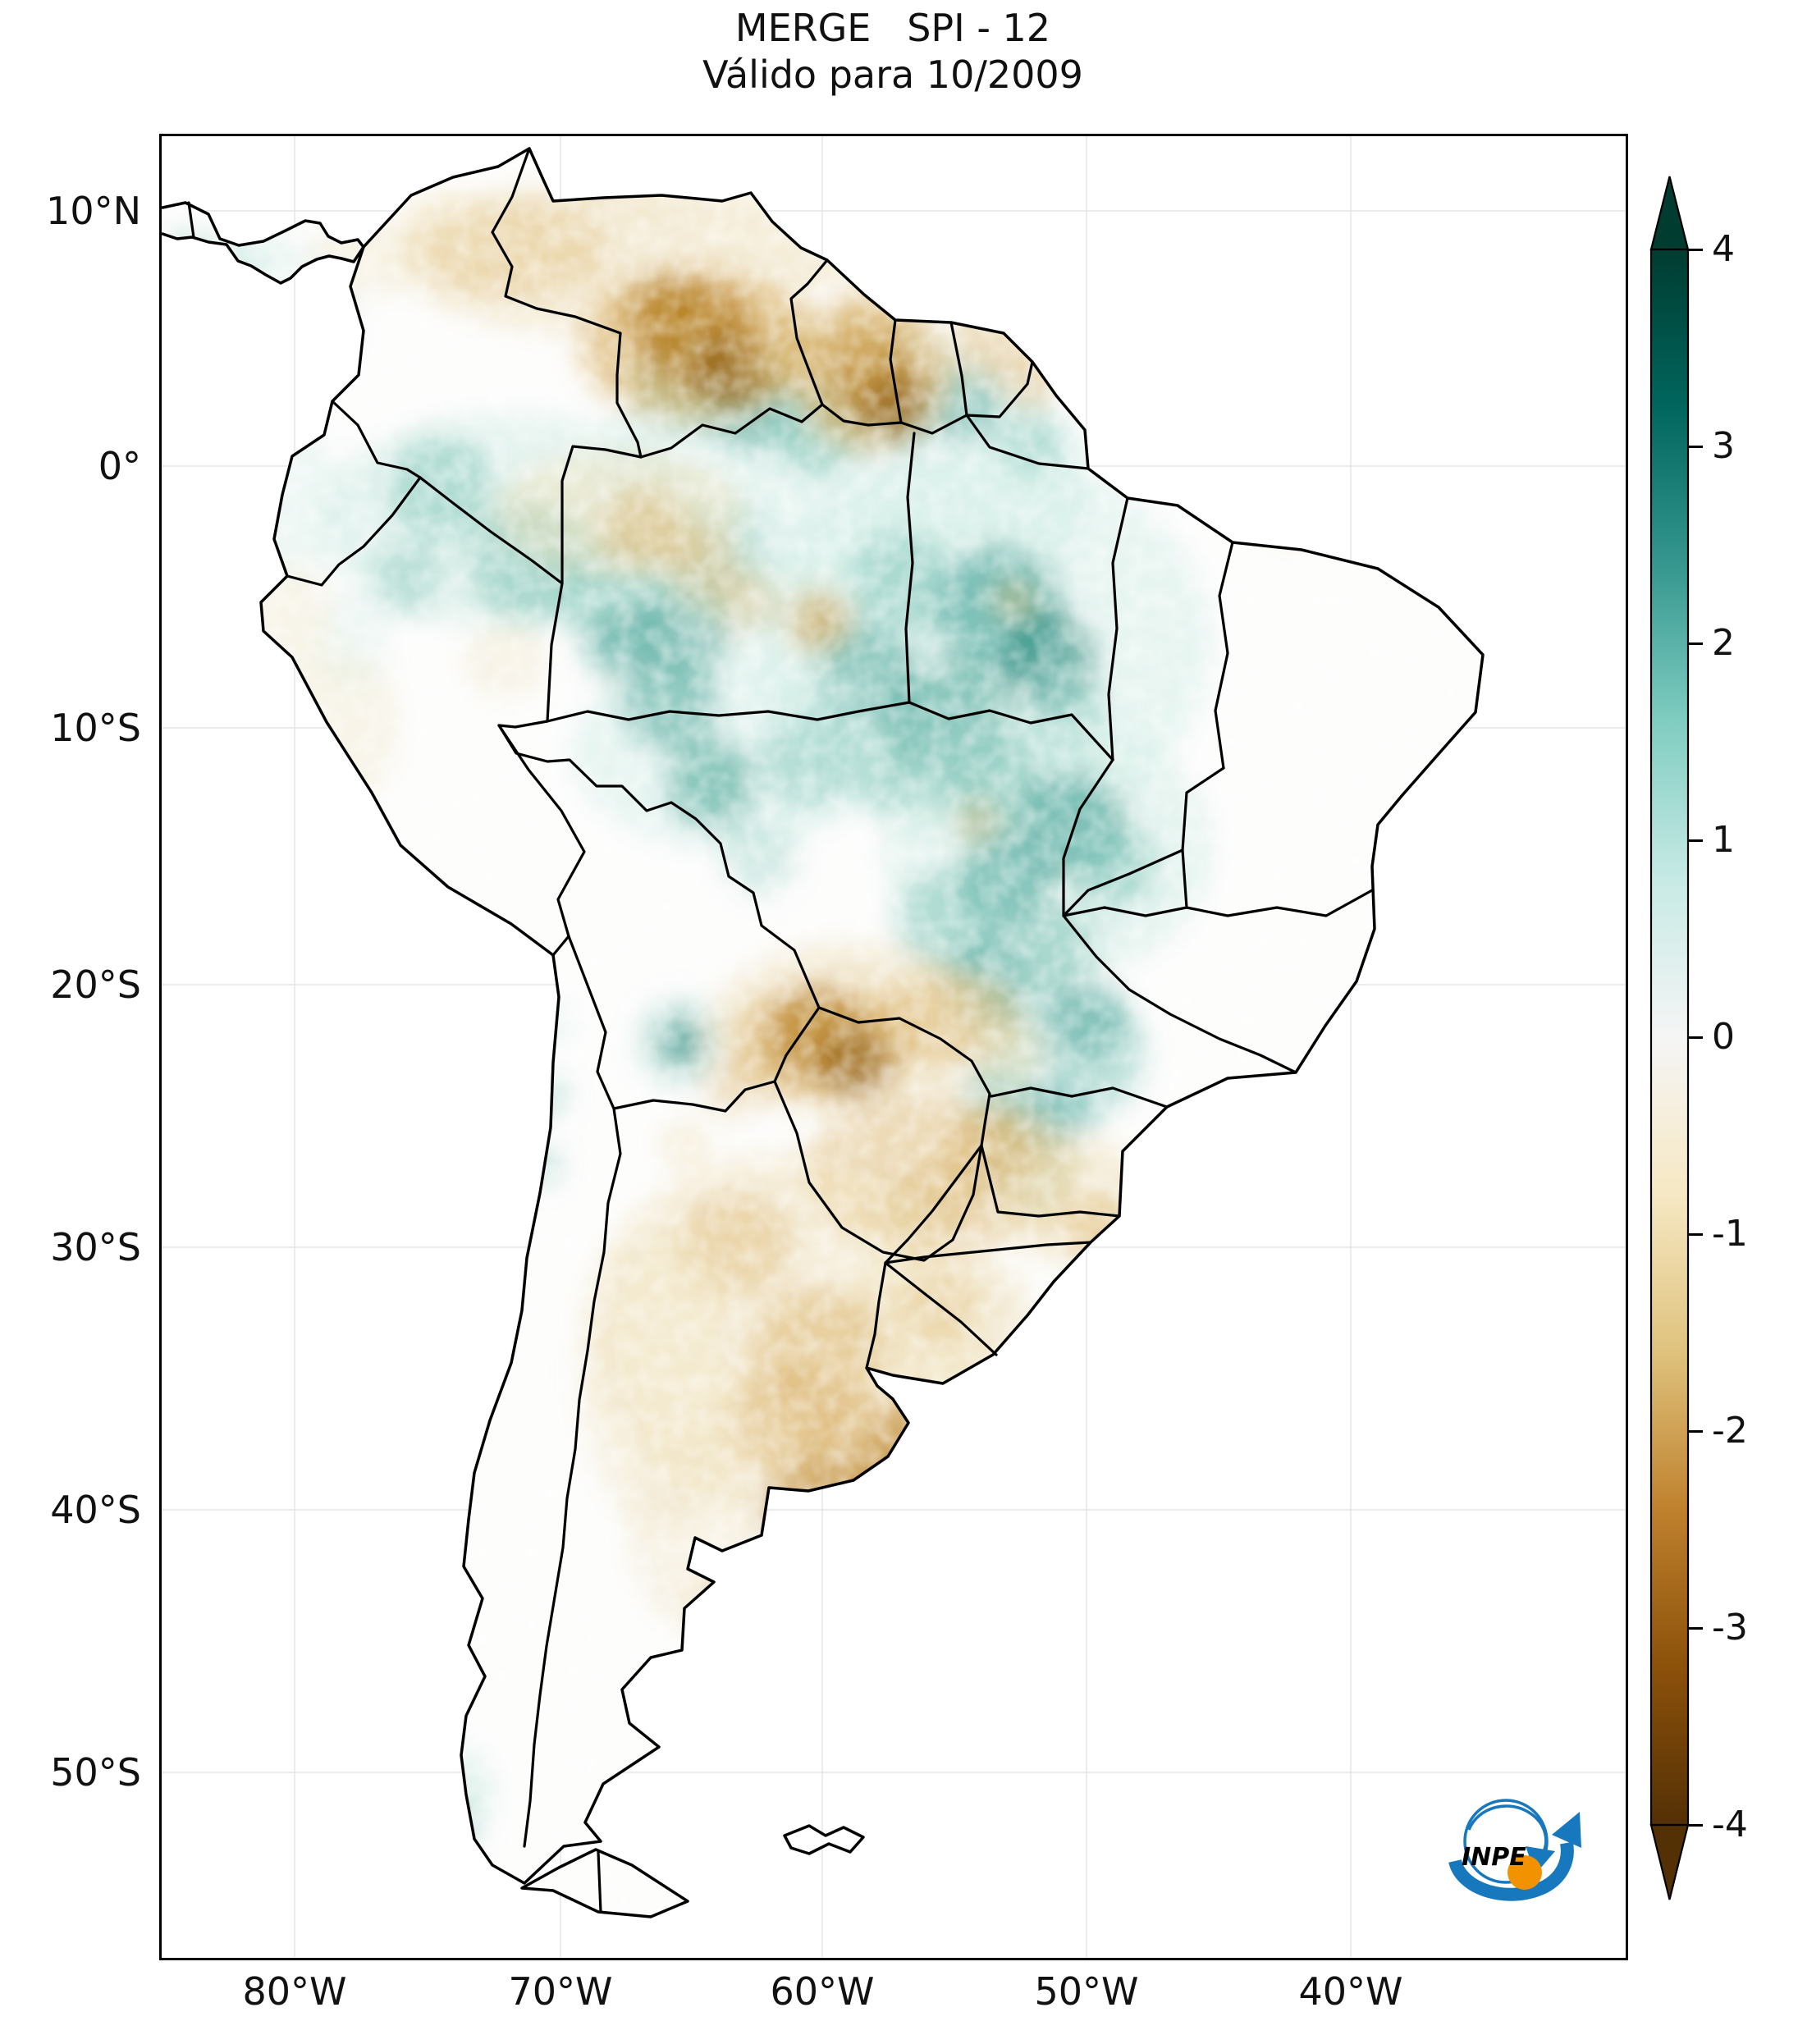  I want to click on colorbar-bottom-arrow, so click(1669, 1861).